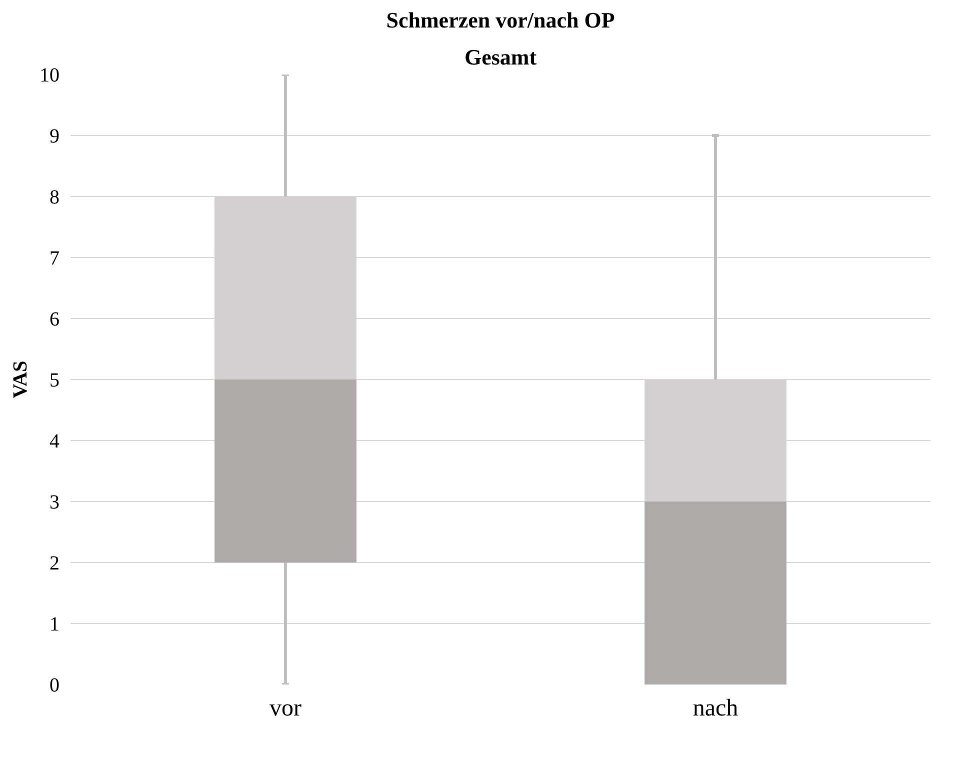 The width and height of the screenshot is (976, 760). Describe the element at coordinates (286, 709) in the screenshot. I see `x-tick-label: vor` at that location.